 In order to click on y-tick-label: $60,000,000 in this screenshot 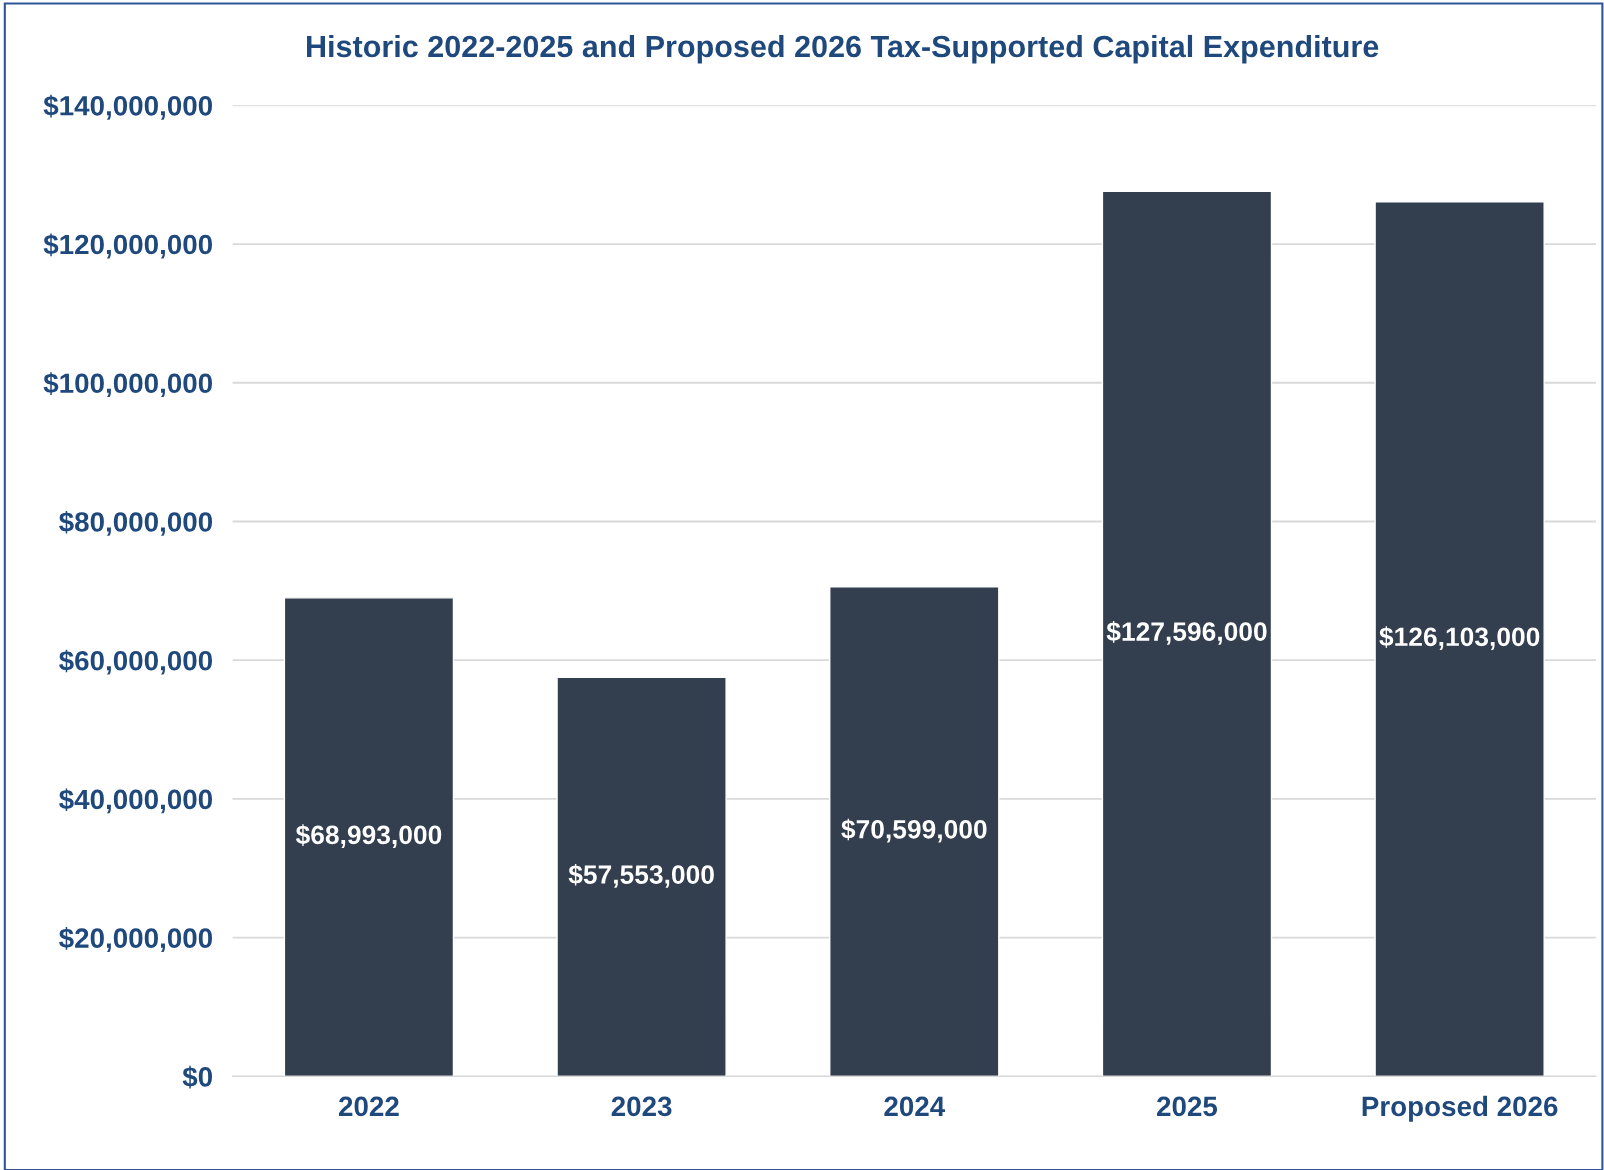, I will do `click(136, 662)`.